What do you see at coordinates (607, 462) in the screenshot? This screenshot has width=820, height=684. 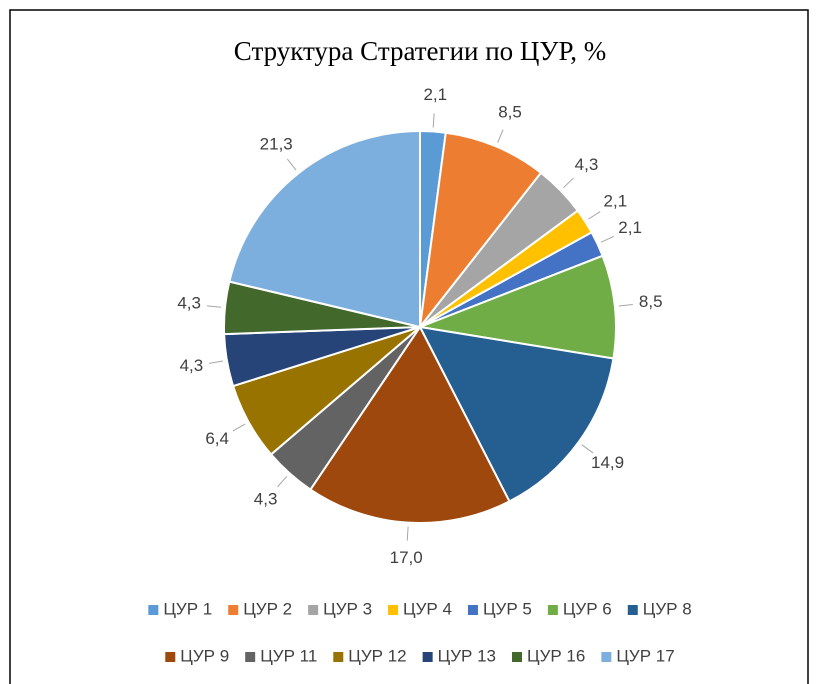 I see `data-label: 14,9` at bounding box center [607, 462].